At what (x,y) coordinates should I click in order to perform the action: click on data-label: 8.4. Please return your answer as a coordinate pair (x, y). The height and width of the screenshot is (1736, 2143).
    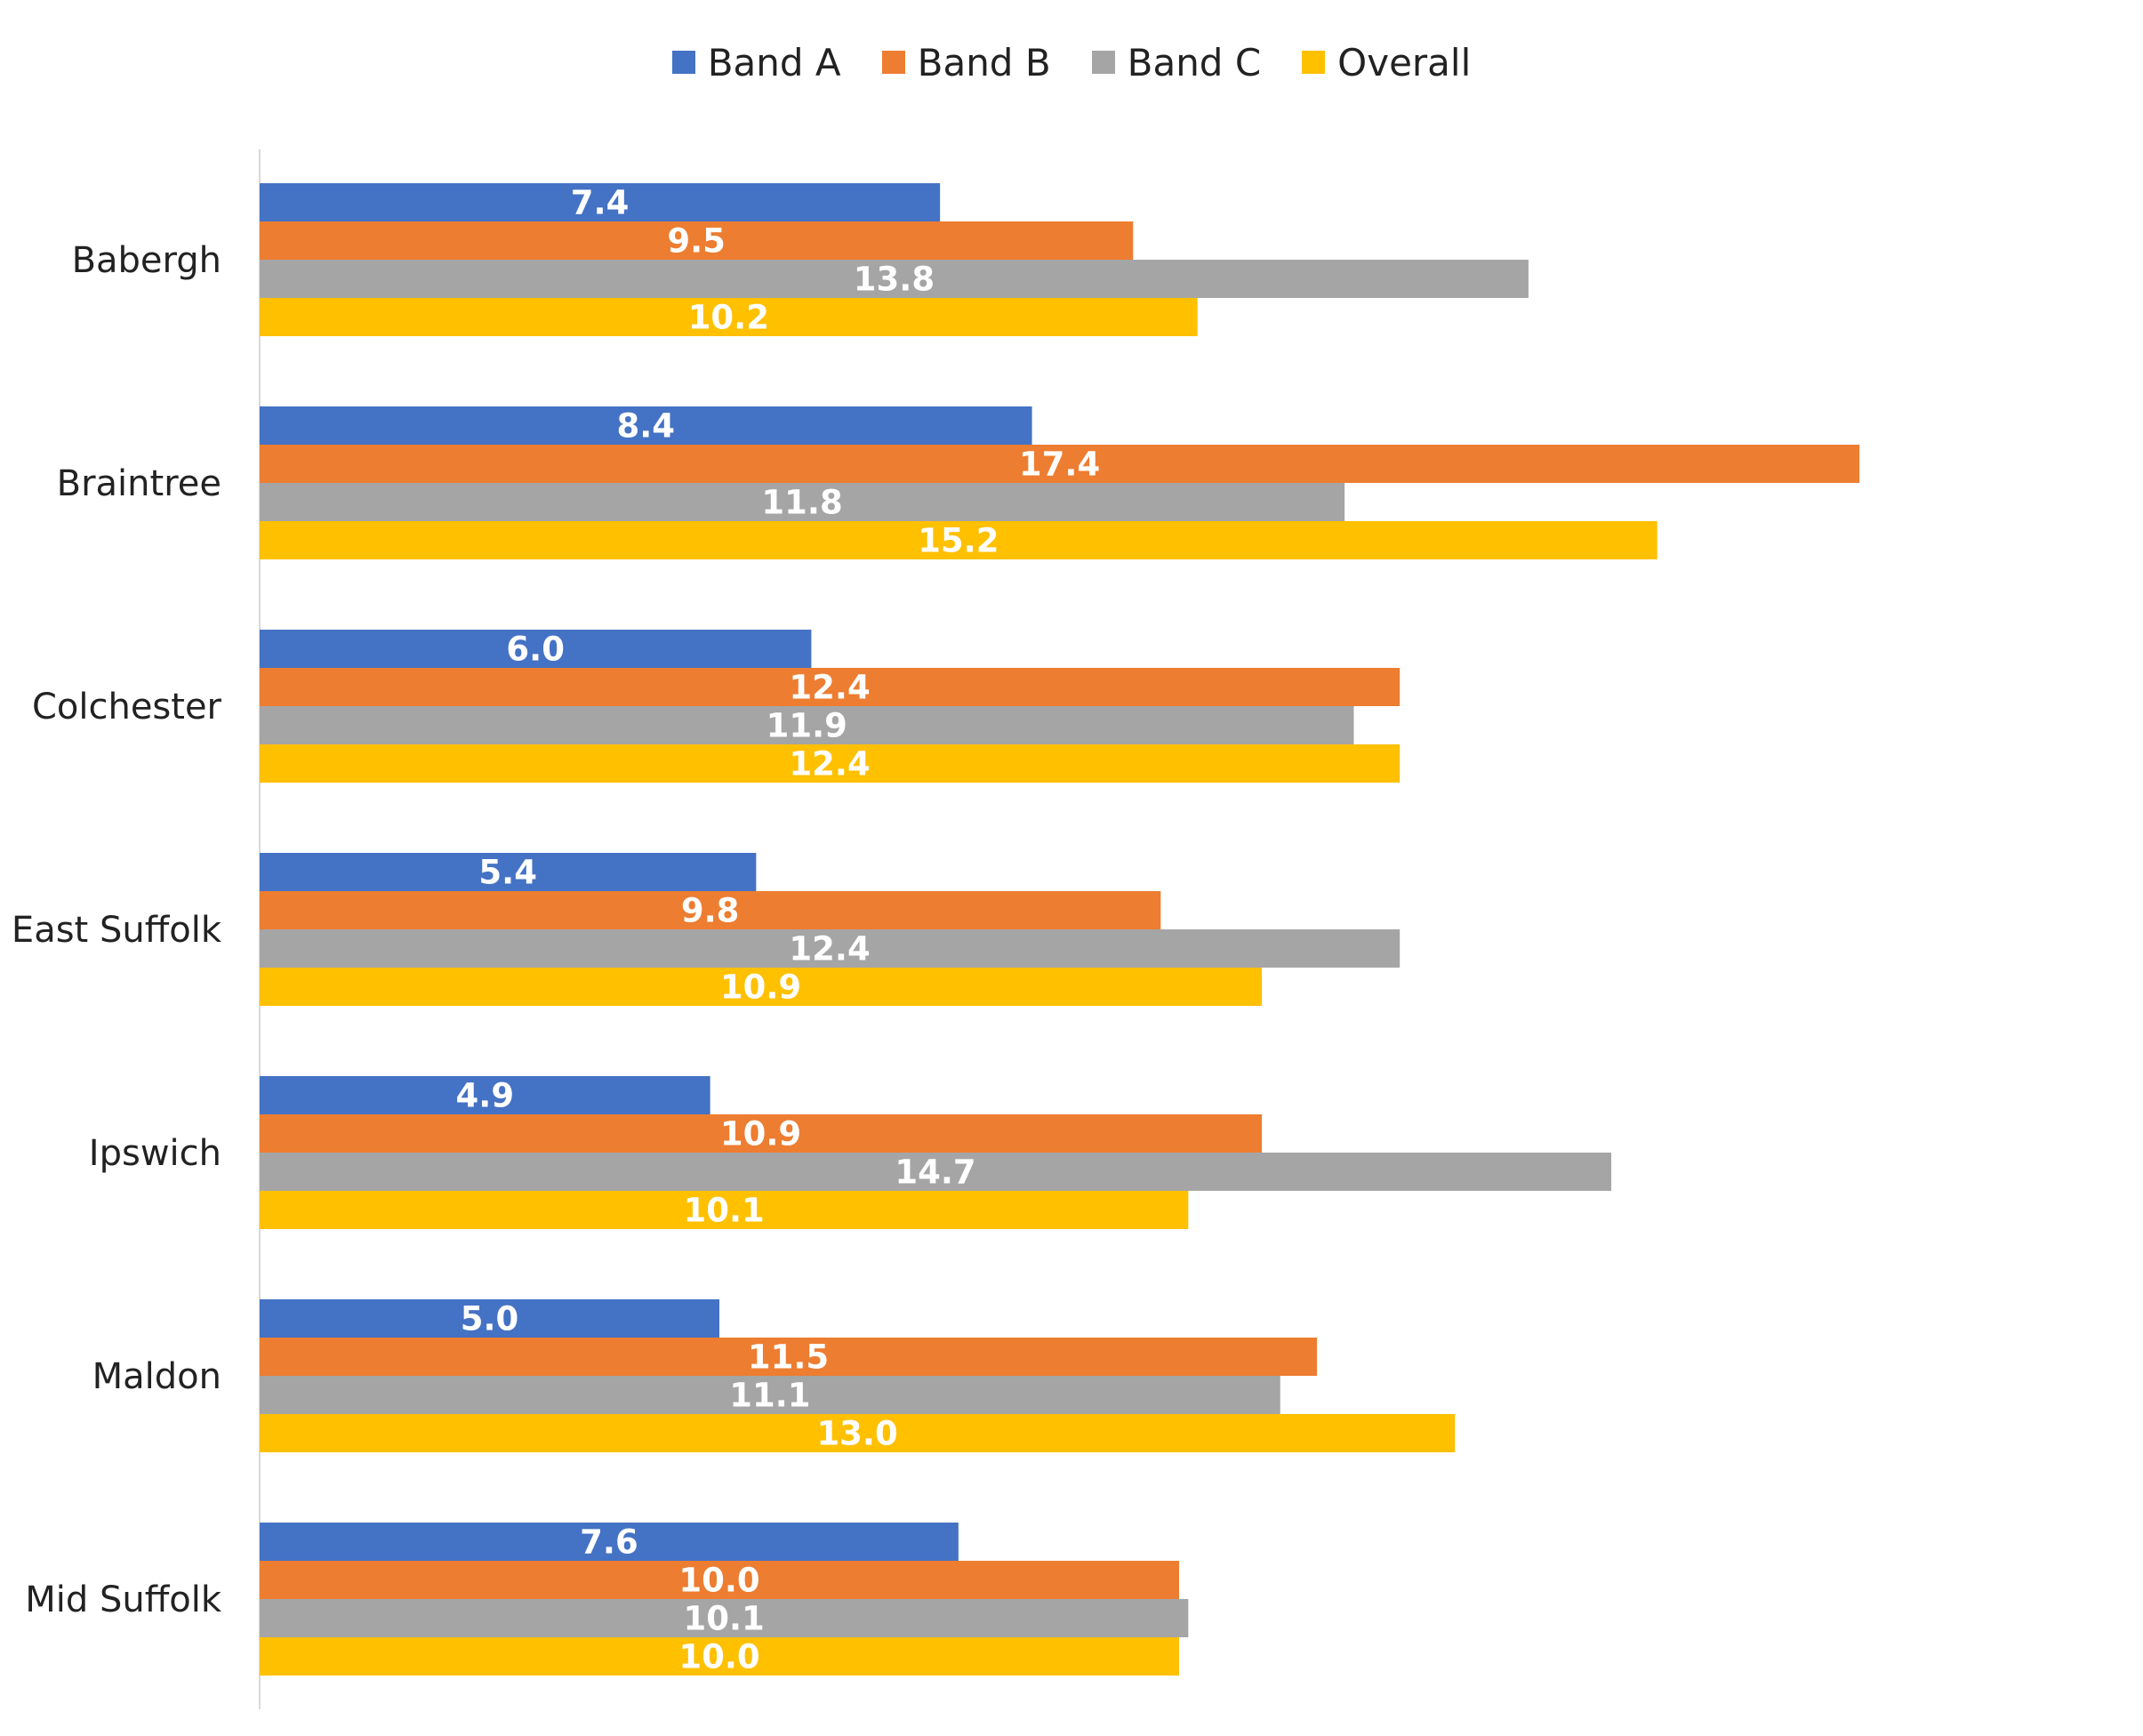
    Looking at the image, I should click on (646, 427).